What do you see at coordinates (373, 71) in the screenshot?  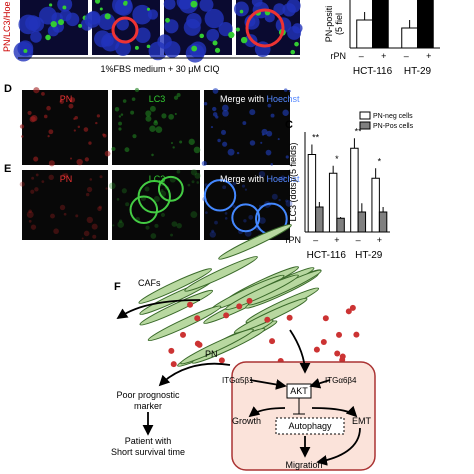 I see `group-label: HCT-116` at bounding box center [373, 71].